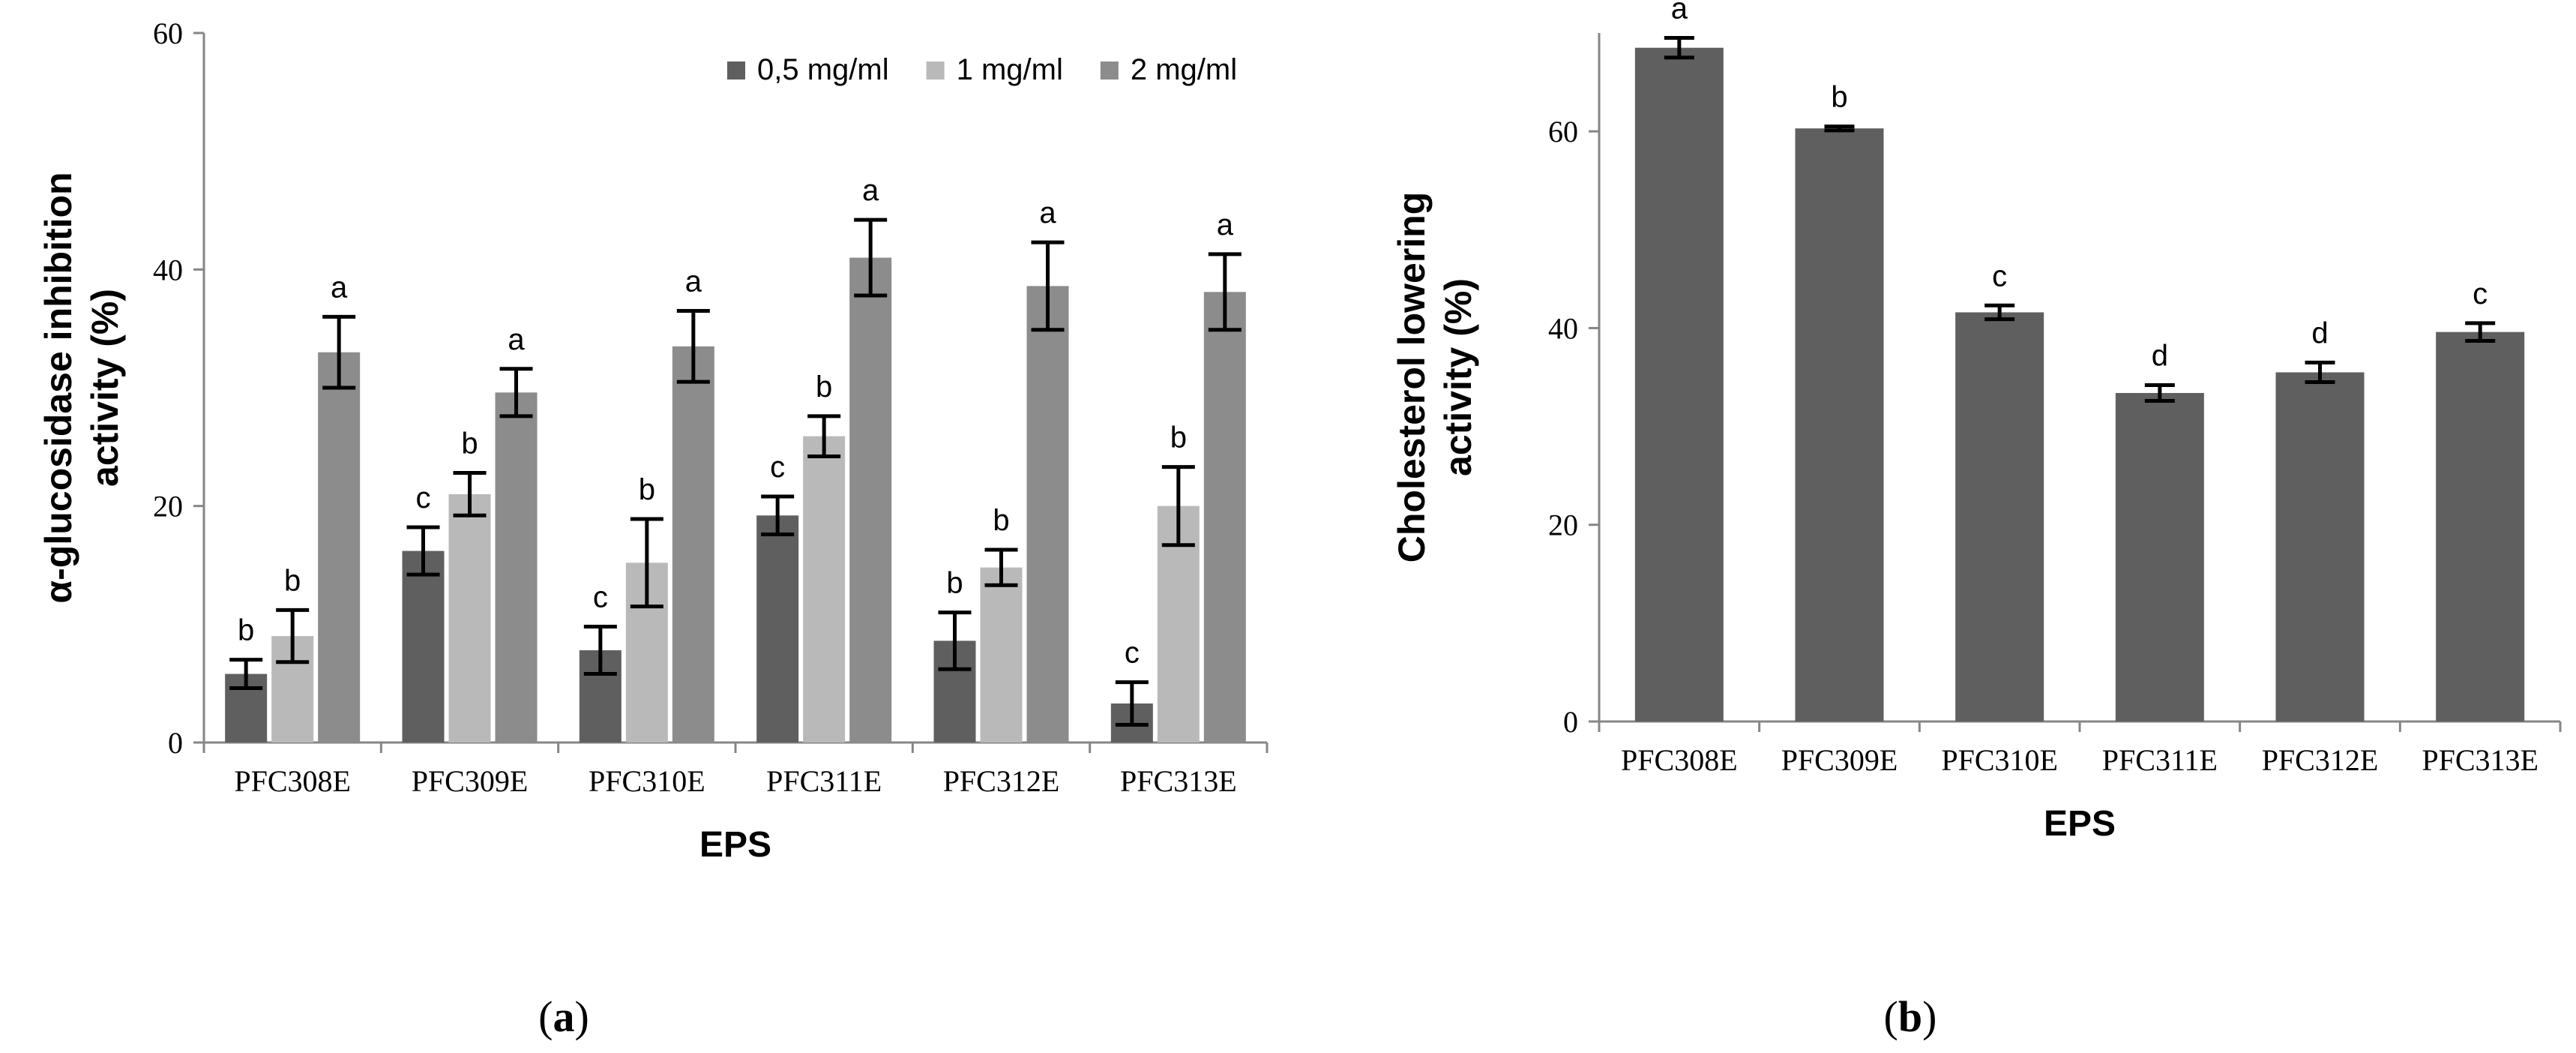 This screenshot has width=2576, height=1053. I want to click on legend-label: 1 mg/ml, so click(1010, 69).